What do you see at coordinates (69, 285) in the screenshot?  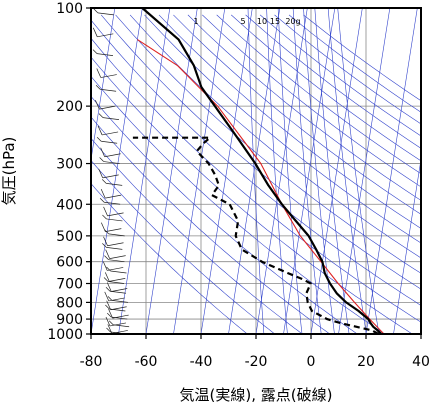 I see `y-tick-label: 700` at bounding box center [69, 285].